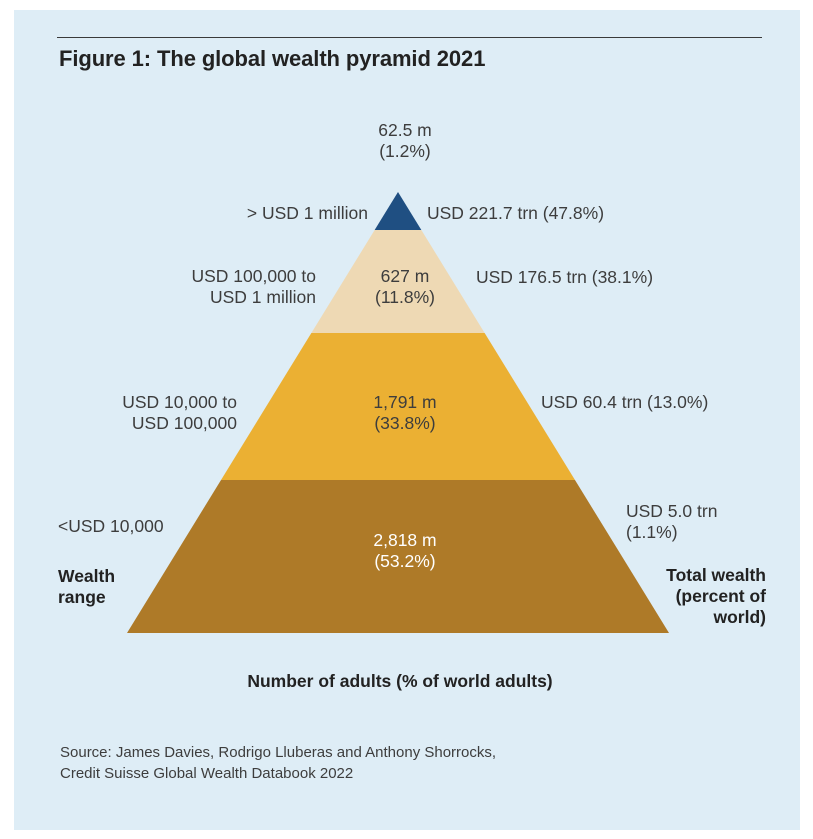  What do you see at coordinates (405, 151) in the screenshot?
I see `tier-0-adults-pct: (1.2%)` at bounding box center [405, 151].